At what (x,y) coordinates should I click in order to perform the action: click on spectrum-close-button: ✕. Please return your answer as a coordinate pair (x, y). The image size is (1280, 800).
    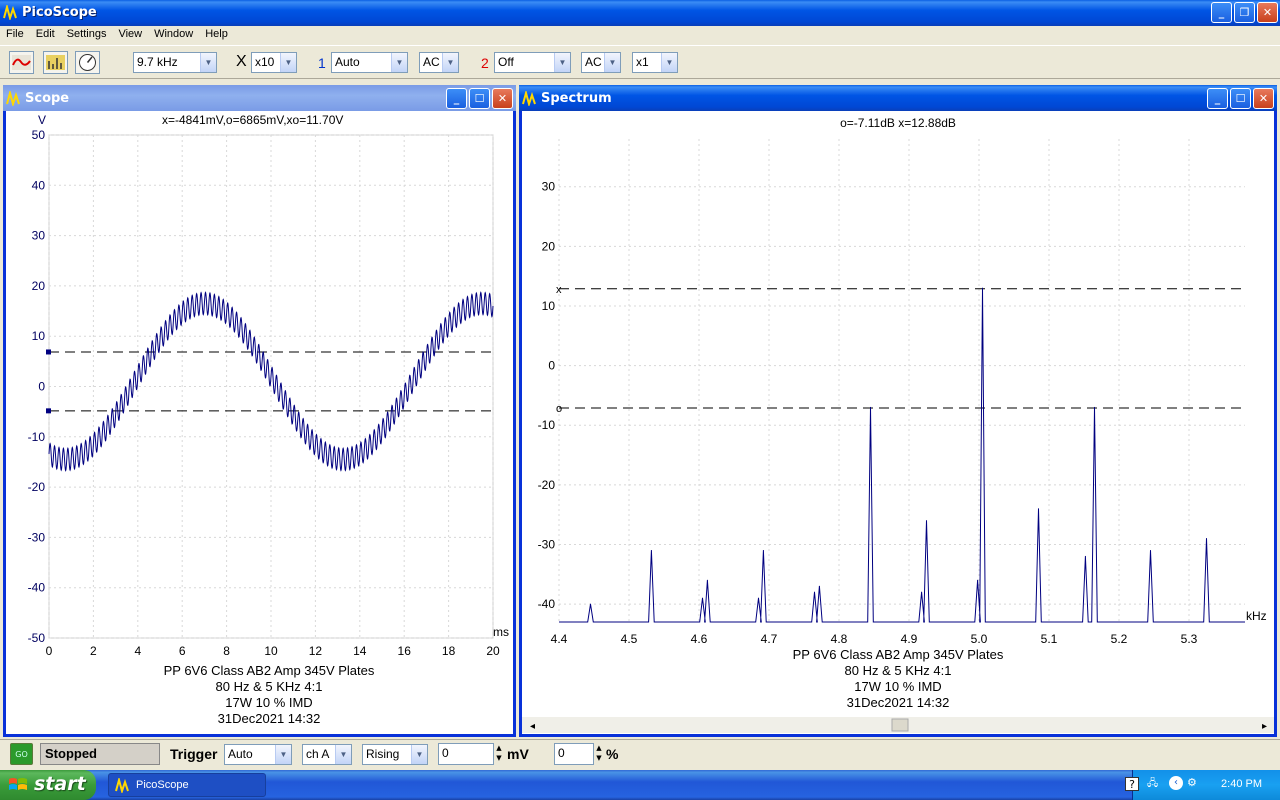
    Looking at the image, I should click on (1263, 98).